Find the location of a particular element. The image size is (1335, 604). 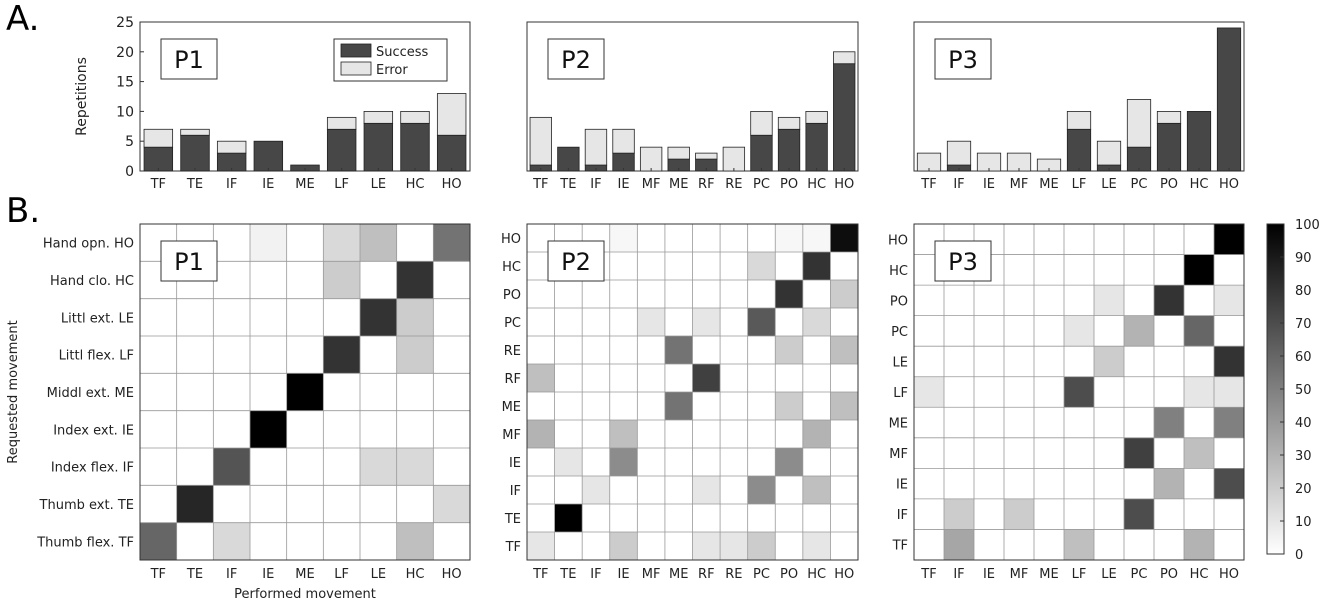

x-tick-label: PC is located at coordinates (1139, 184).